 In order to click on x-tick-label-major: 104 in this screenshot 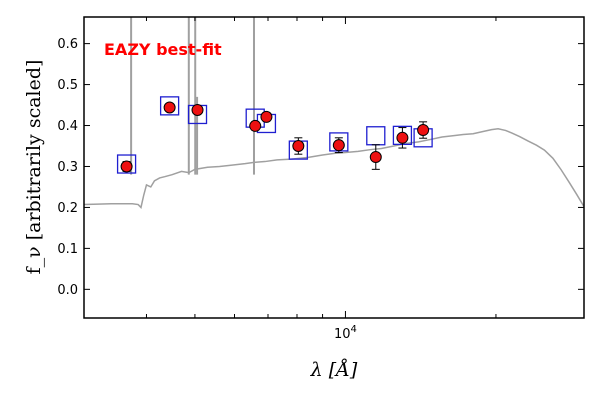, I will do `click(345, 333)`.